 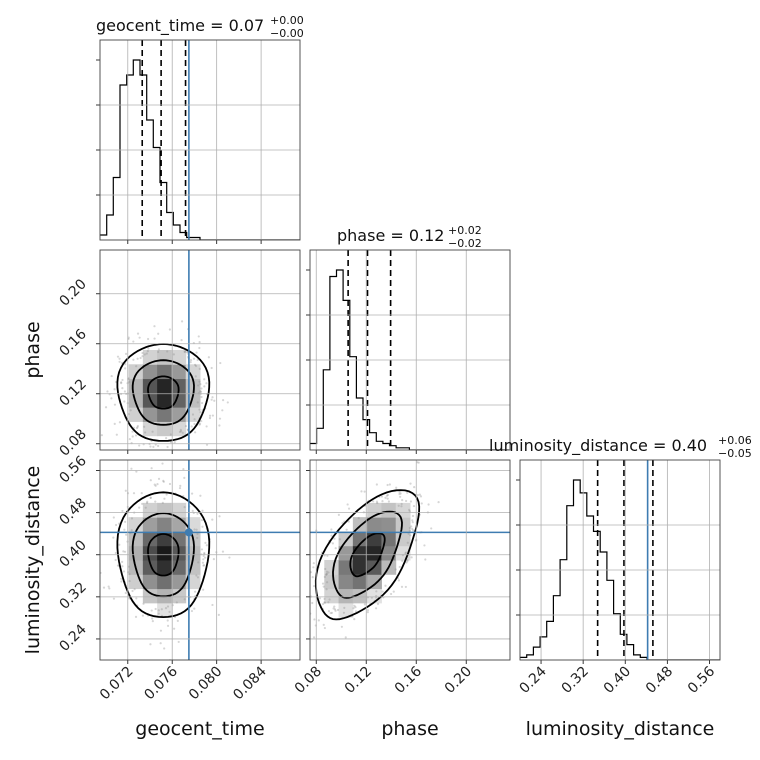 What do you see at coordinates (409, 729) in the screenshot?
I see `x-label-phase: phase` at bounding box center [409, 729].